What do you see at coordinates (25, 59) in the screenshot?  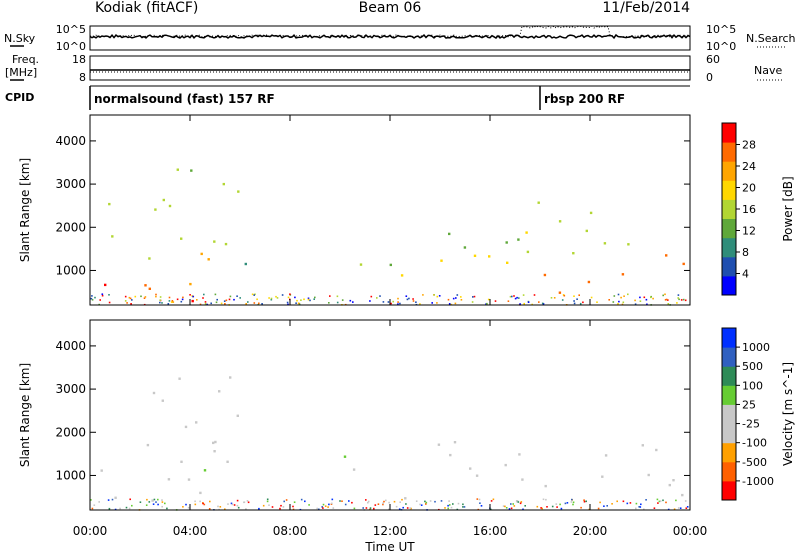 I see `freq-label-line1: Freq.` at bounding box center [25, 59].